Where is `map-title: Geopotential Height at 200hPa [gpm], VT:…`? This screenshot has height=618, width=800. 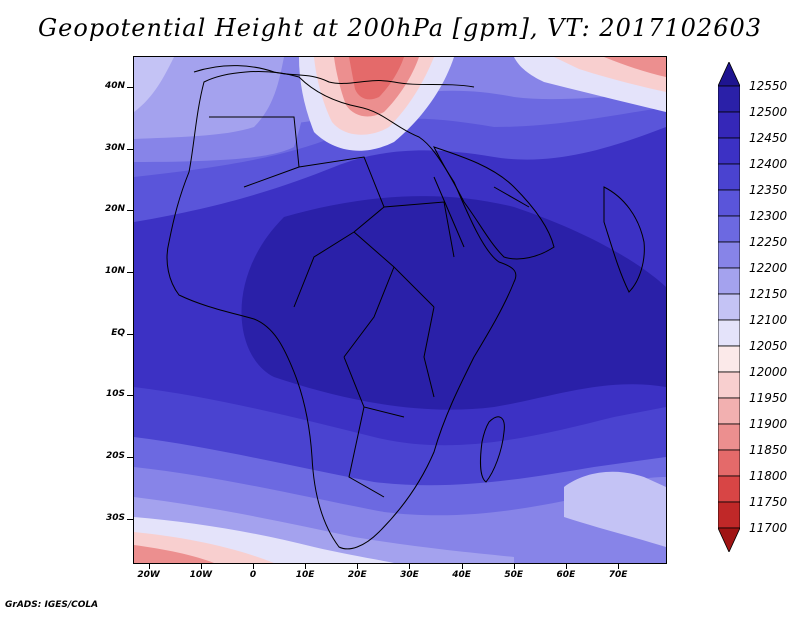
map-title: Geopotential Height at 200hPa [gpm], VT:… is located at coordinates (400, 28).